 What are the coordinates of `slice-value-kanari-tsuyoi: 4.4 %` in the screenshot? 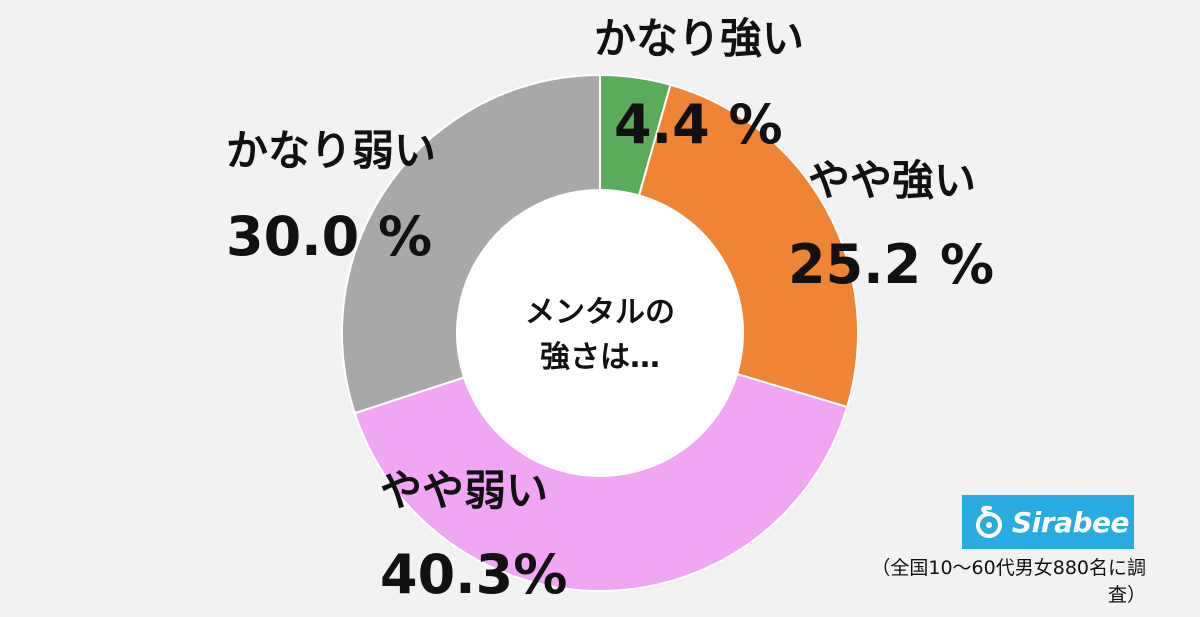 It's located at (698, 124).